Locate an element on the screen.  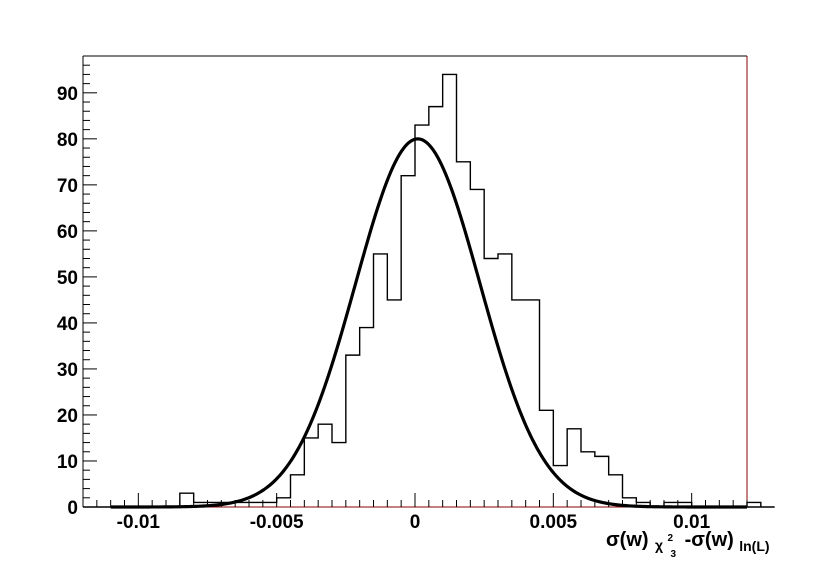
x-tick-label: 0 is located at coordinates (415, 522).